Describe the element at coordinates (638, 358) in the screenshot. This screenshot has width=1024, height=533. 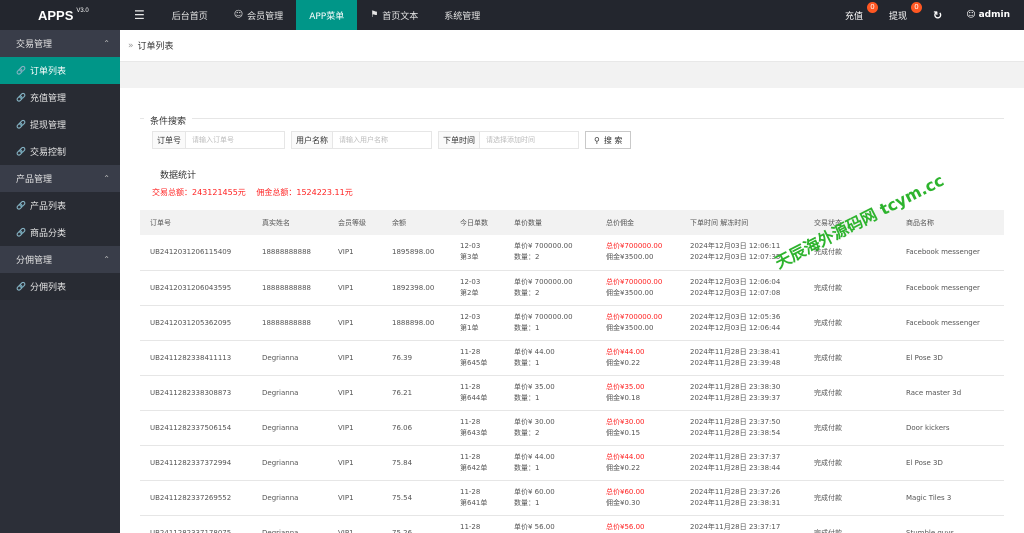
I see `table-cell: 总价¥44.00 佣金¥0.22` at that location.